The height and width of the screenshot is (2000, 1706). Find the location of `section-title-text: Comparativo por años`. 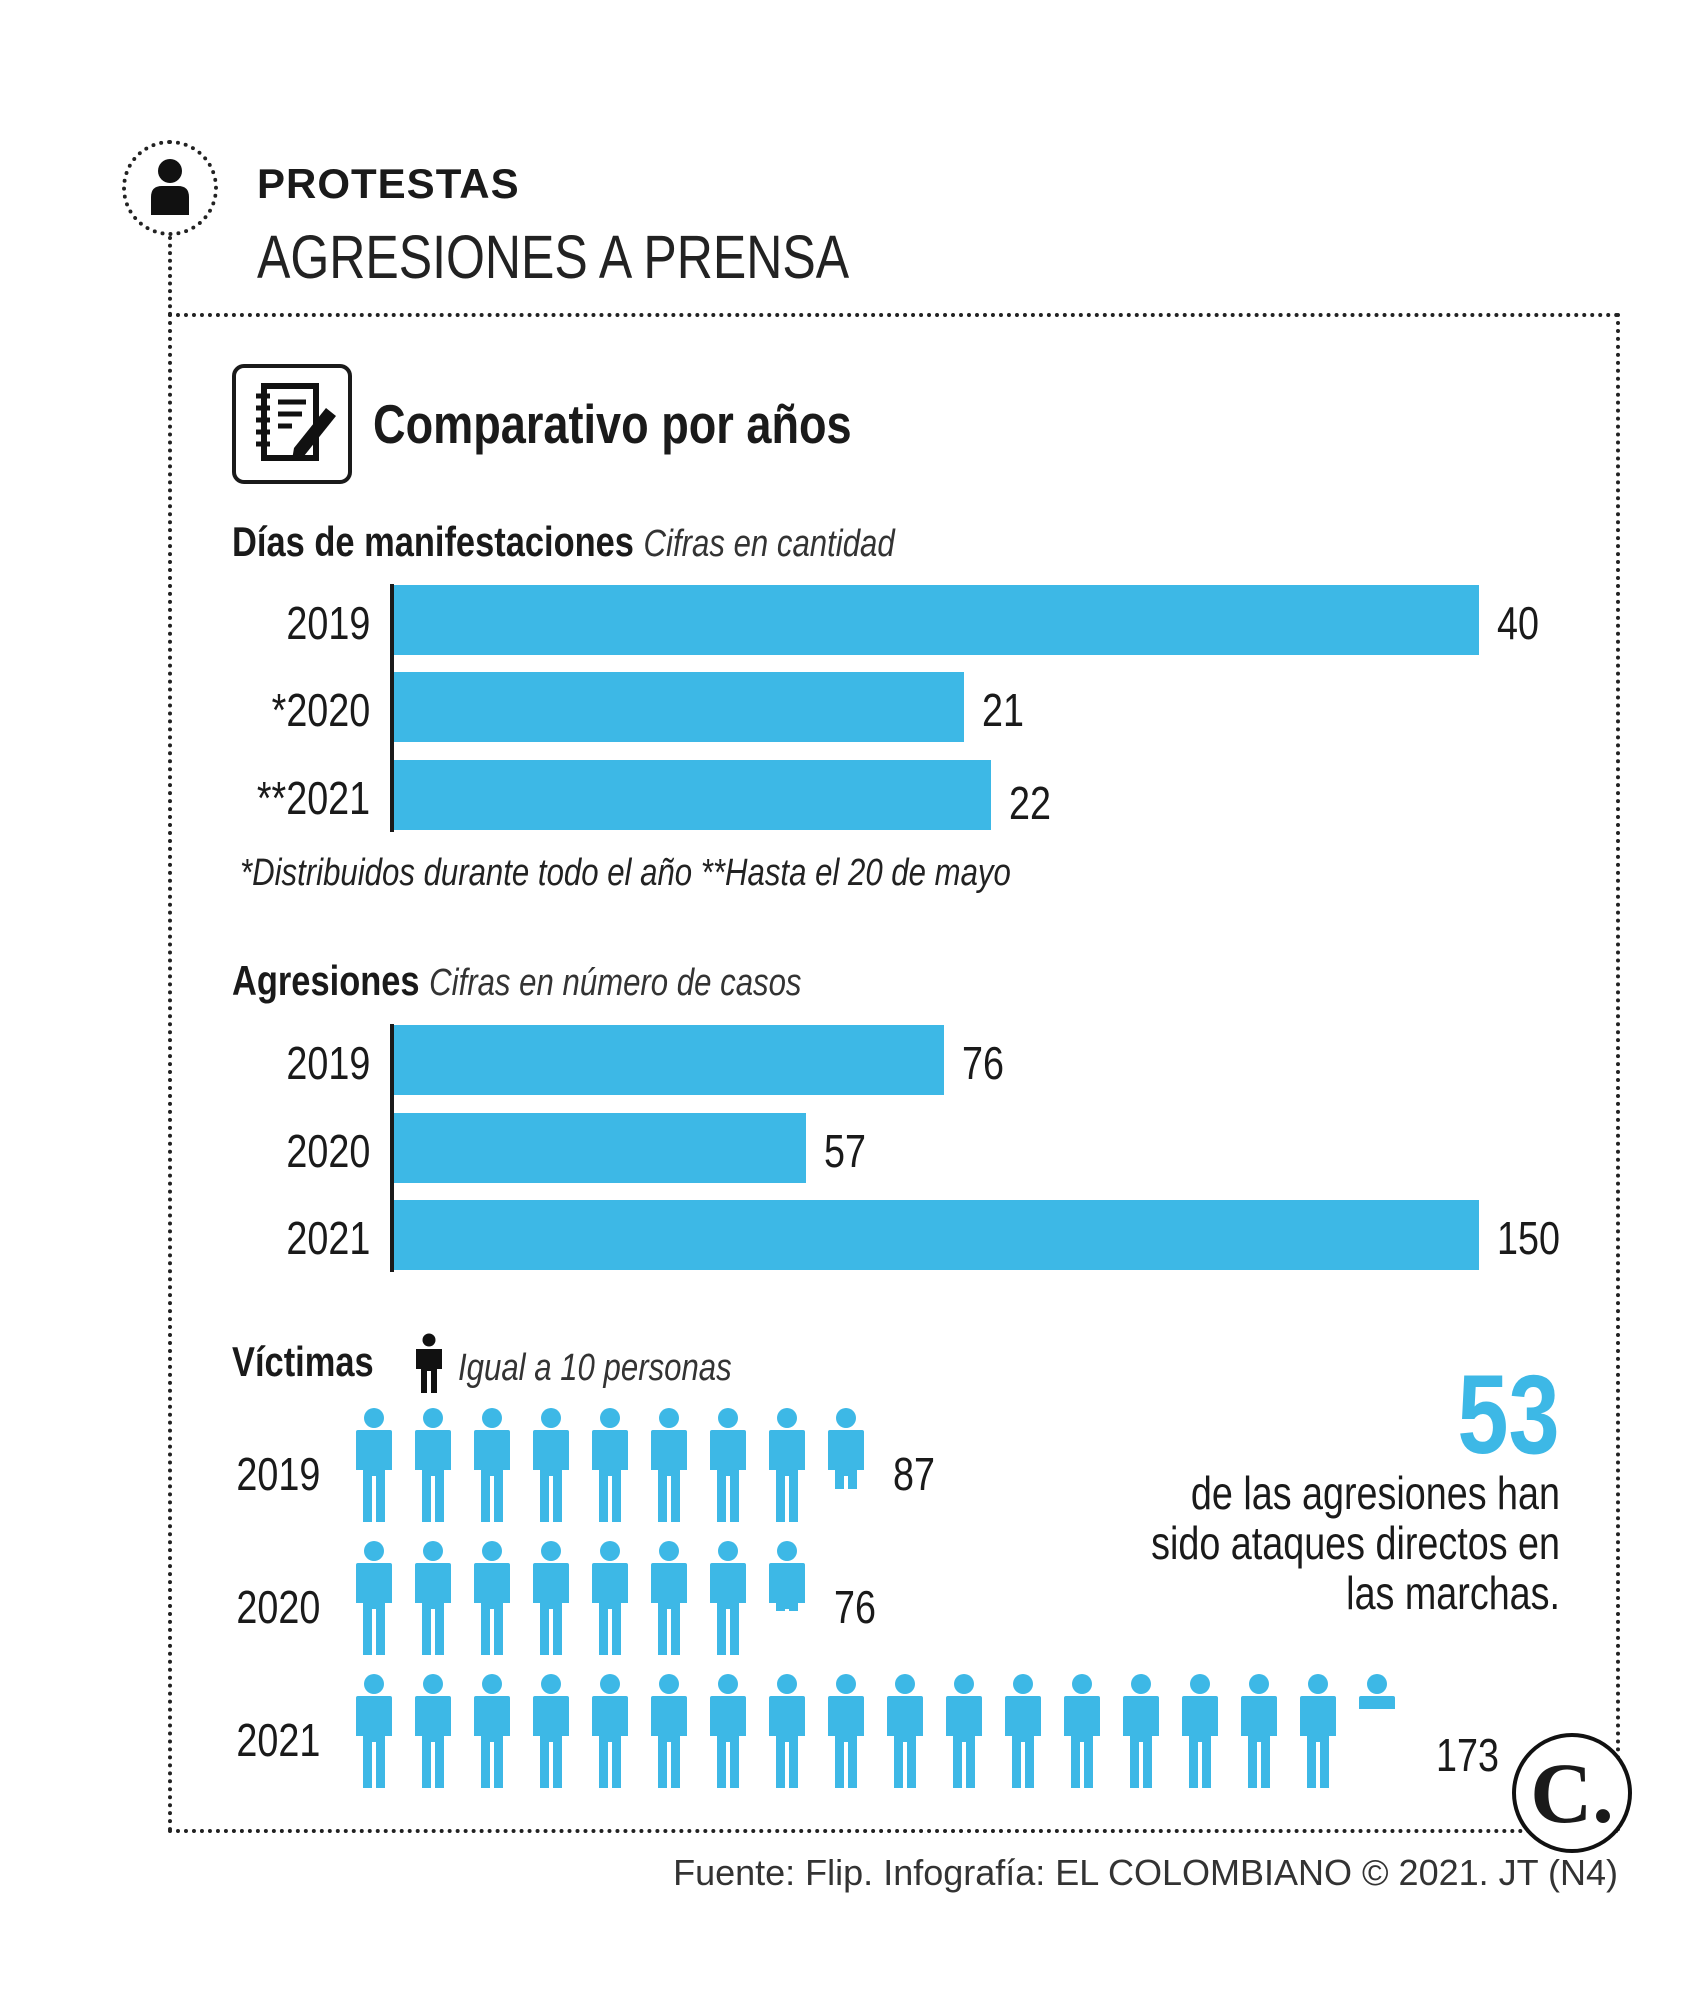

section-title-text: Comparativo por años is located at coordinates (612, 424).